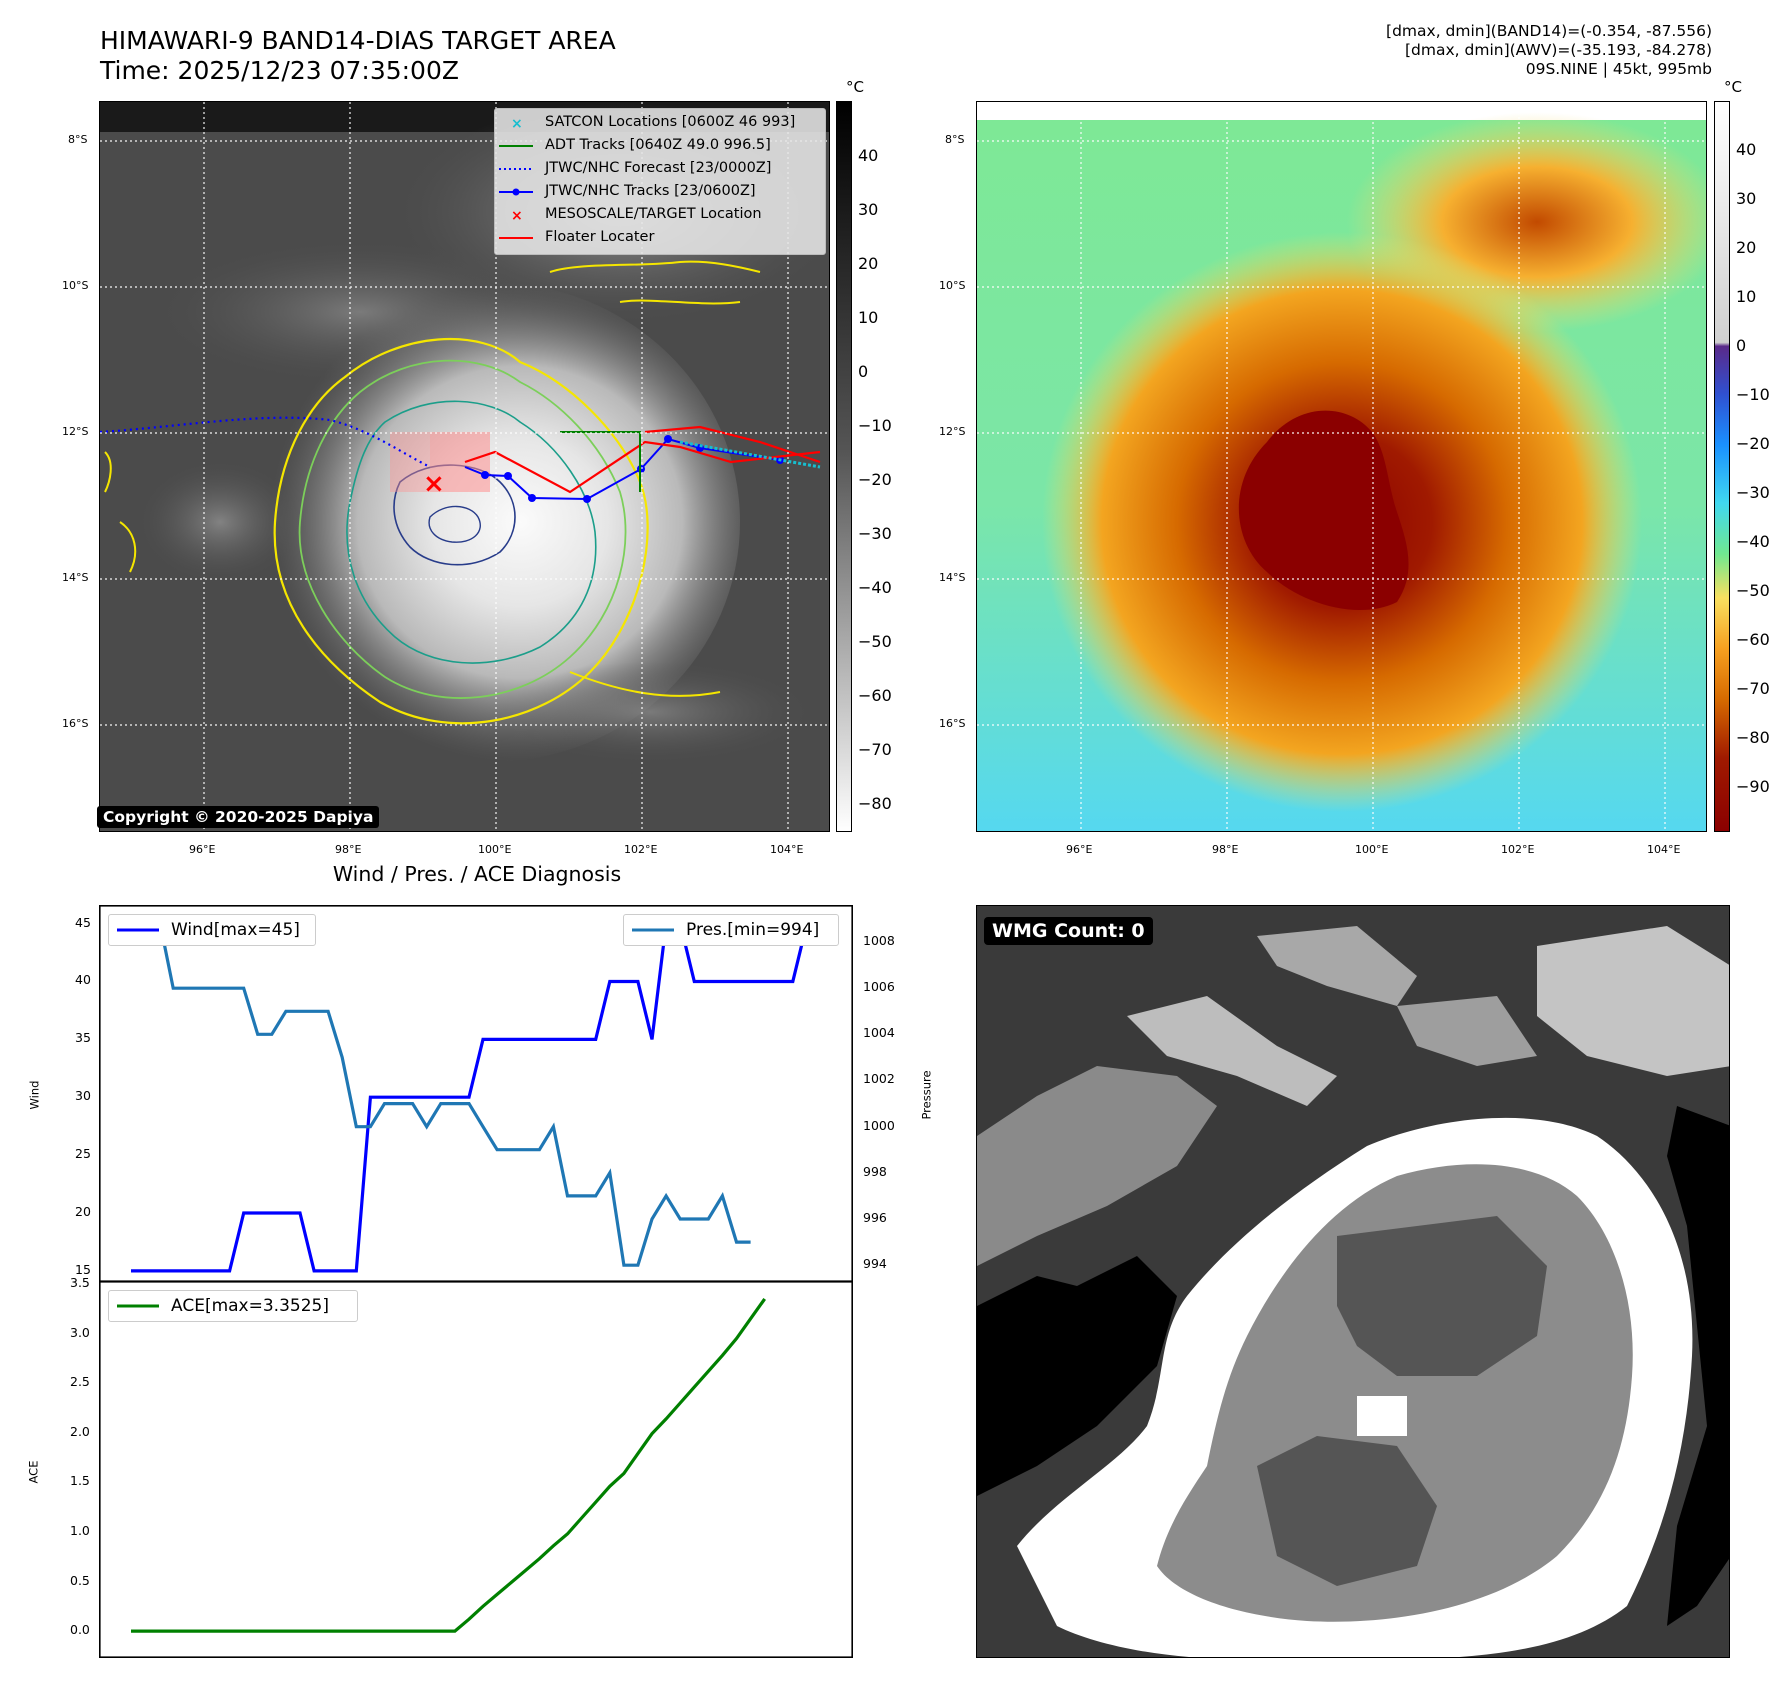 The width and height of the screenshot is (1792, 1690). I want to click on wind-series-line, so click(476, 1097).